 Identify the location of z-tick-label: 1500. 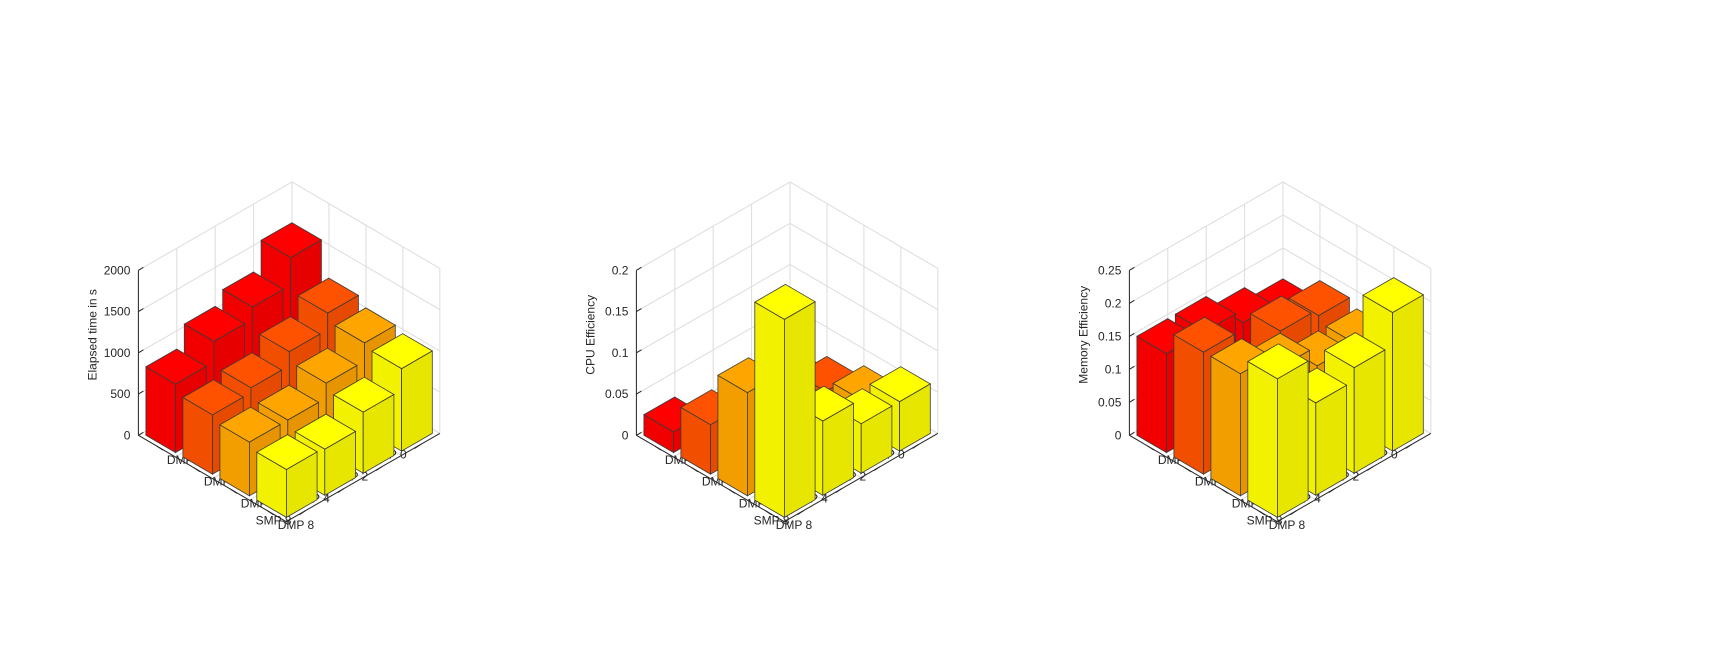
(117, 312).